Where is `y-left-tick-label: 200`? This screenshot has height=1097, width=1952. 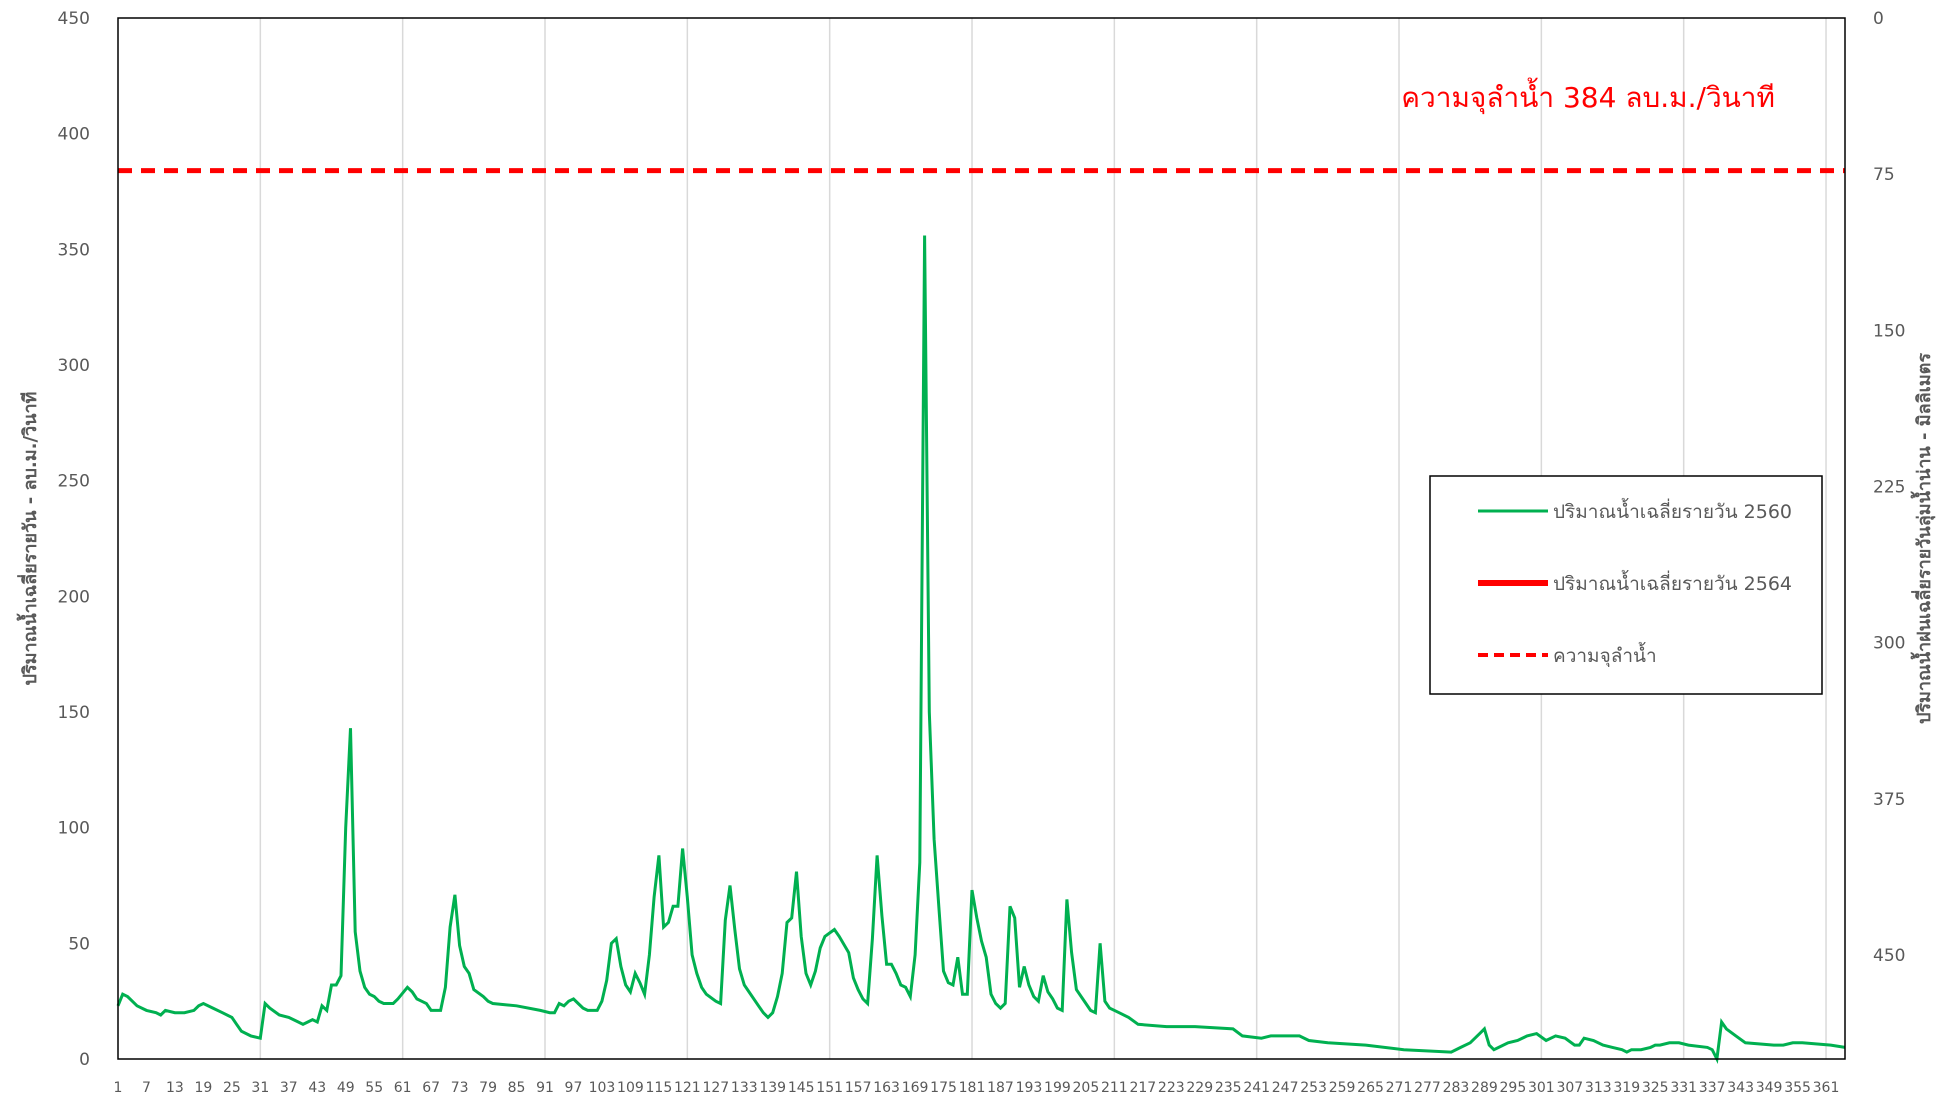
y-left-tick-label: 200 is located at coordinates (74, 597).